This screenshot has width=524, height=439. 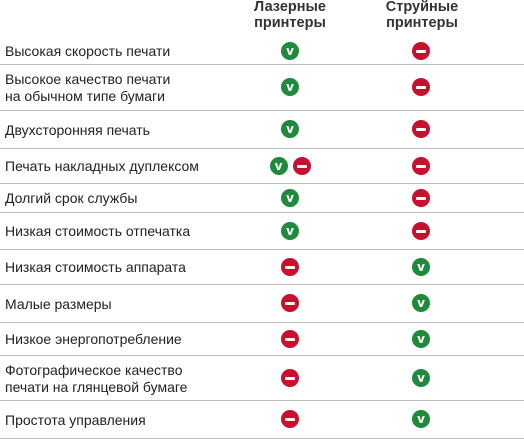 I want to click on row-label-line: Малые размеры, so click(x=58, y=304).